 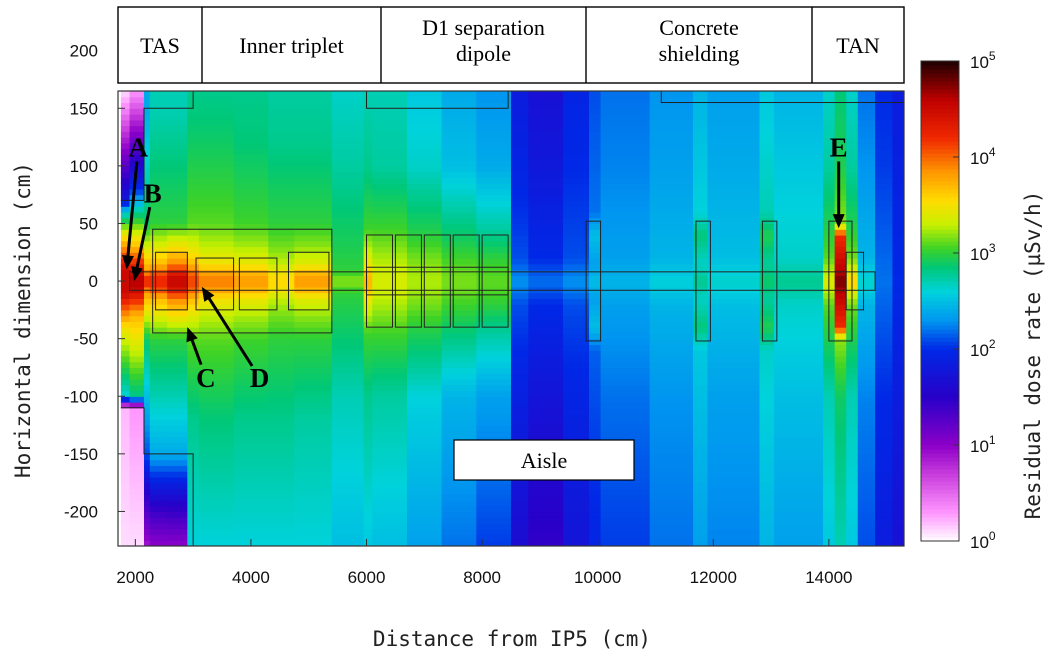 What do you see at coordinates (128, 262) in the screenshot?
I see `annotation-arrow-head` at bounding box center [128, 262].